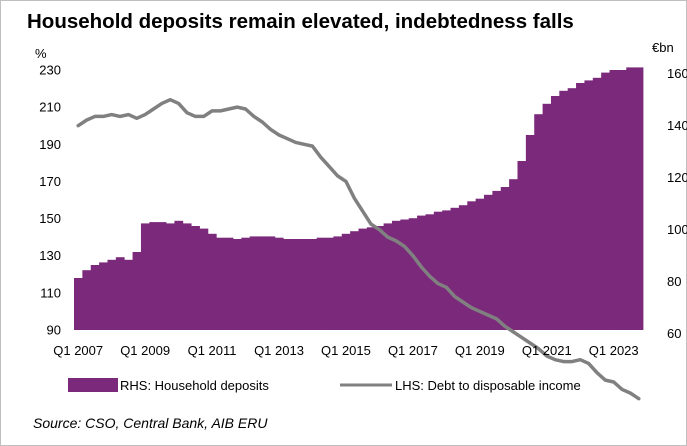 The height and width of the screenshot is (446, 687). What do you see at coordinates (677, 73) in the screenshot?
I see `right-tick-label: 160` at bounding box center [677, 73].